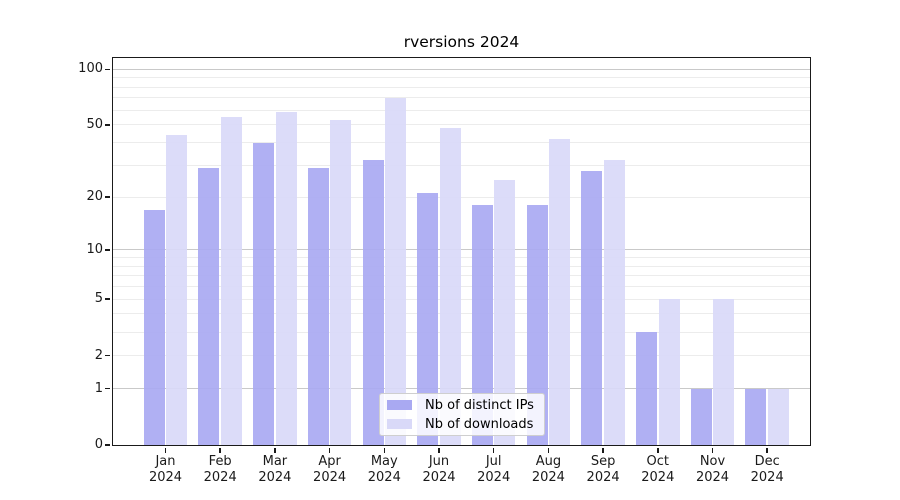  Describe the element at coordinates (98, 444) in the screenshot. I see `y-tick-label-0: 0` at that location.